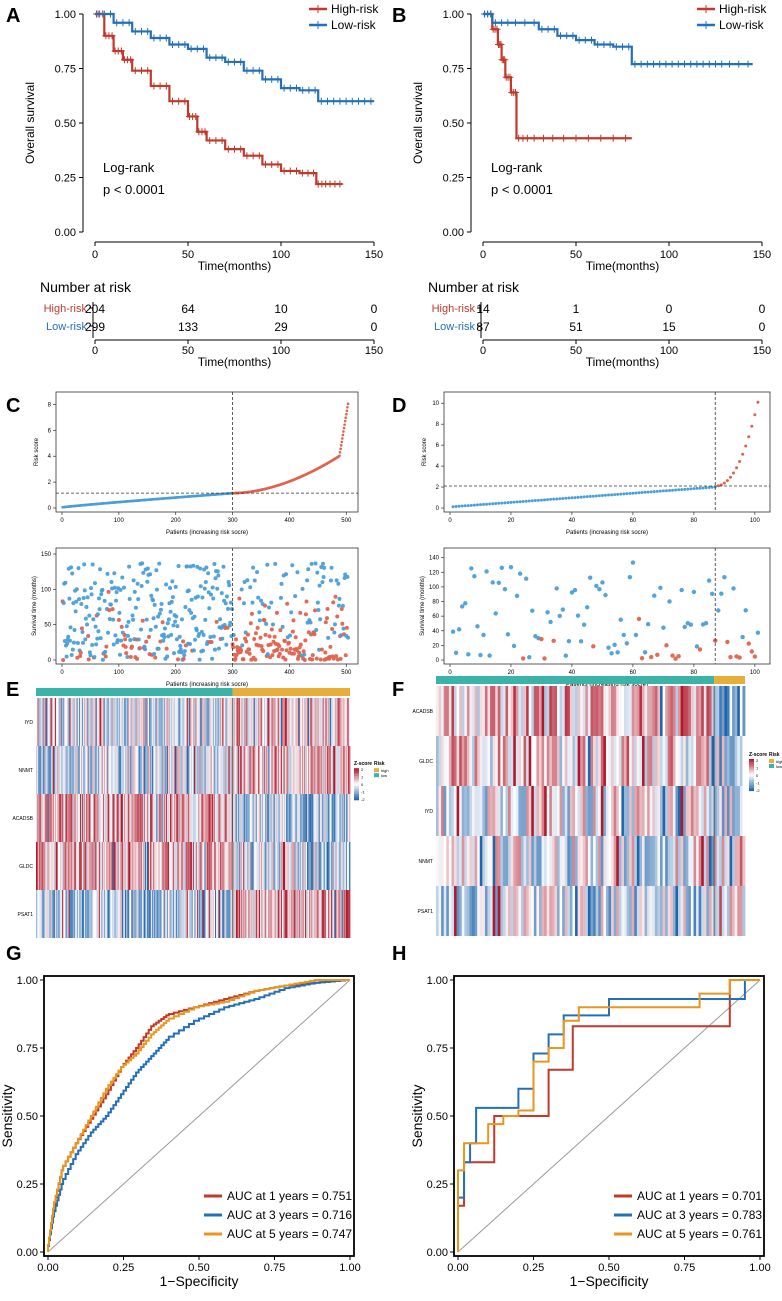 This screenshot has width=782, height=1301. I want to click on roc-legend-3y: AUC at 3 years = 0.716, so click(289, 1215).